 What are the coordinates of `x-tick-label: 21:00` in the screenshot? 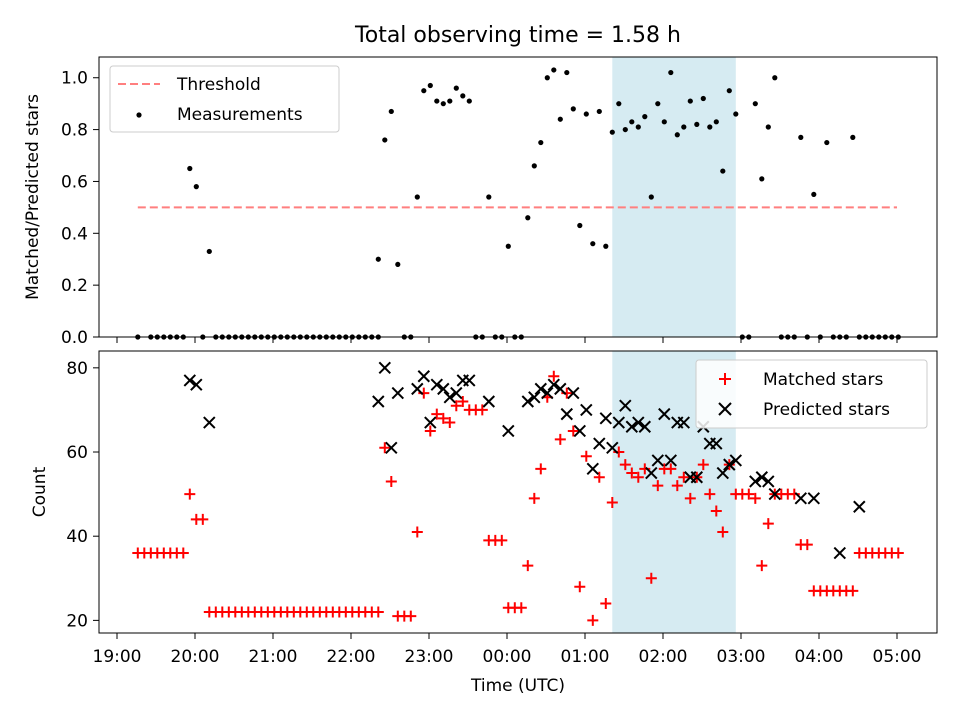 It's located at (273, 657).